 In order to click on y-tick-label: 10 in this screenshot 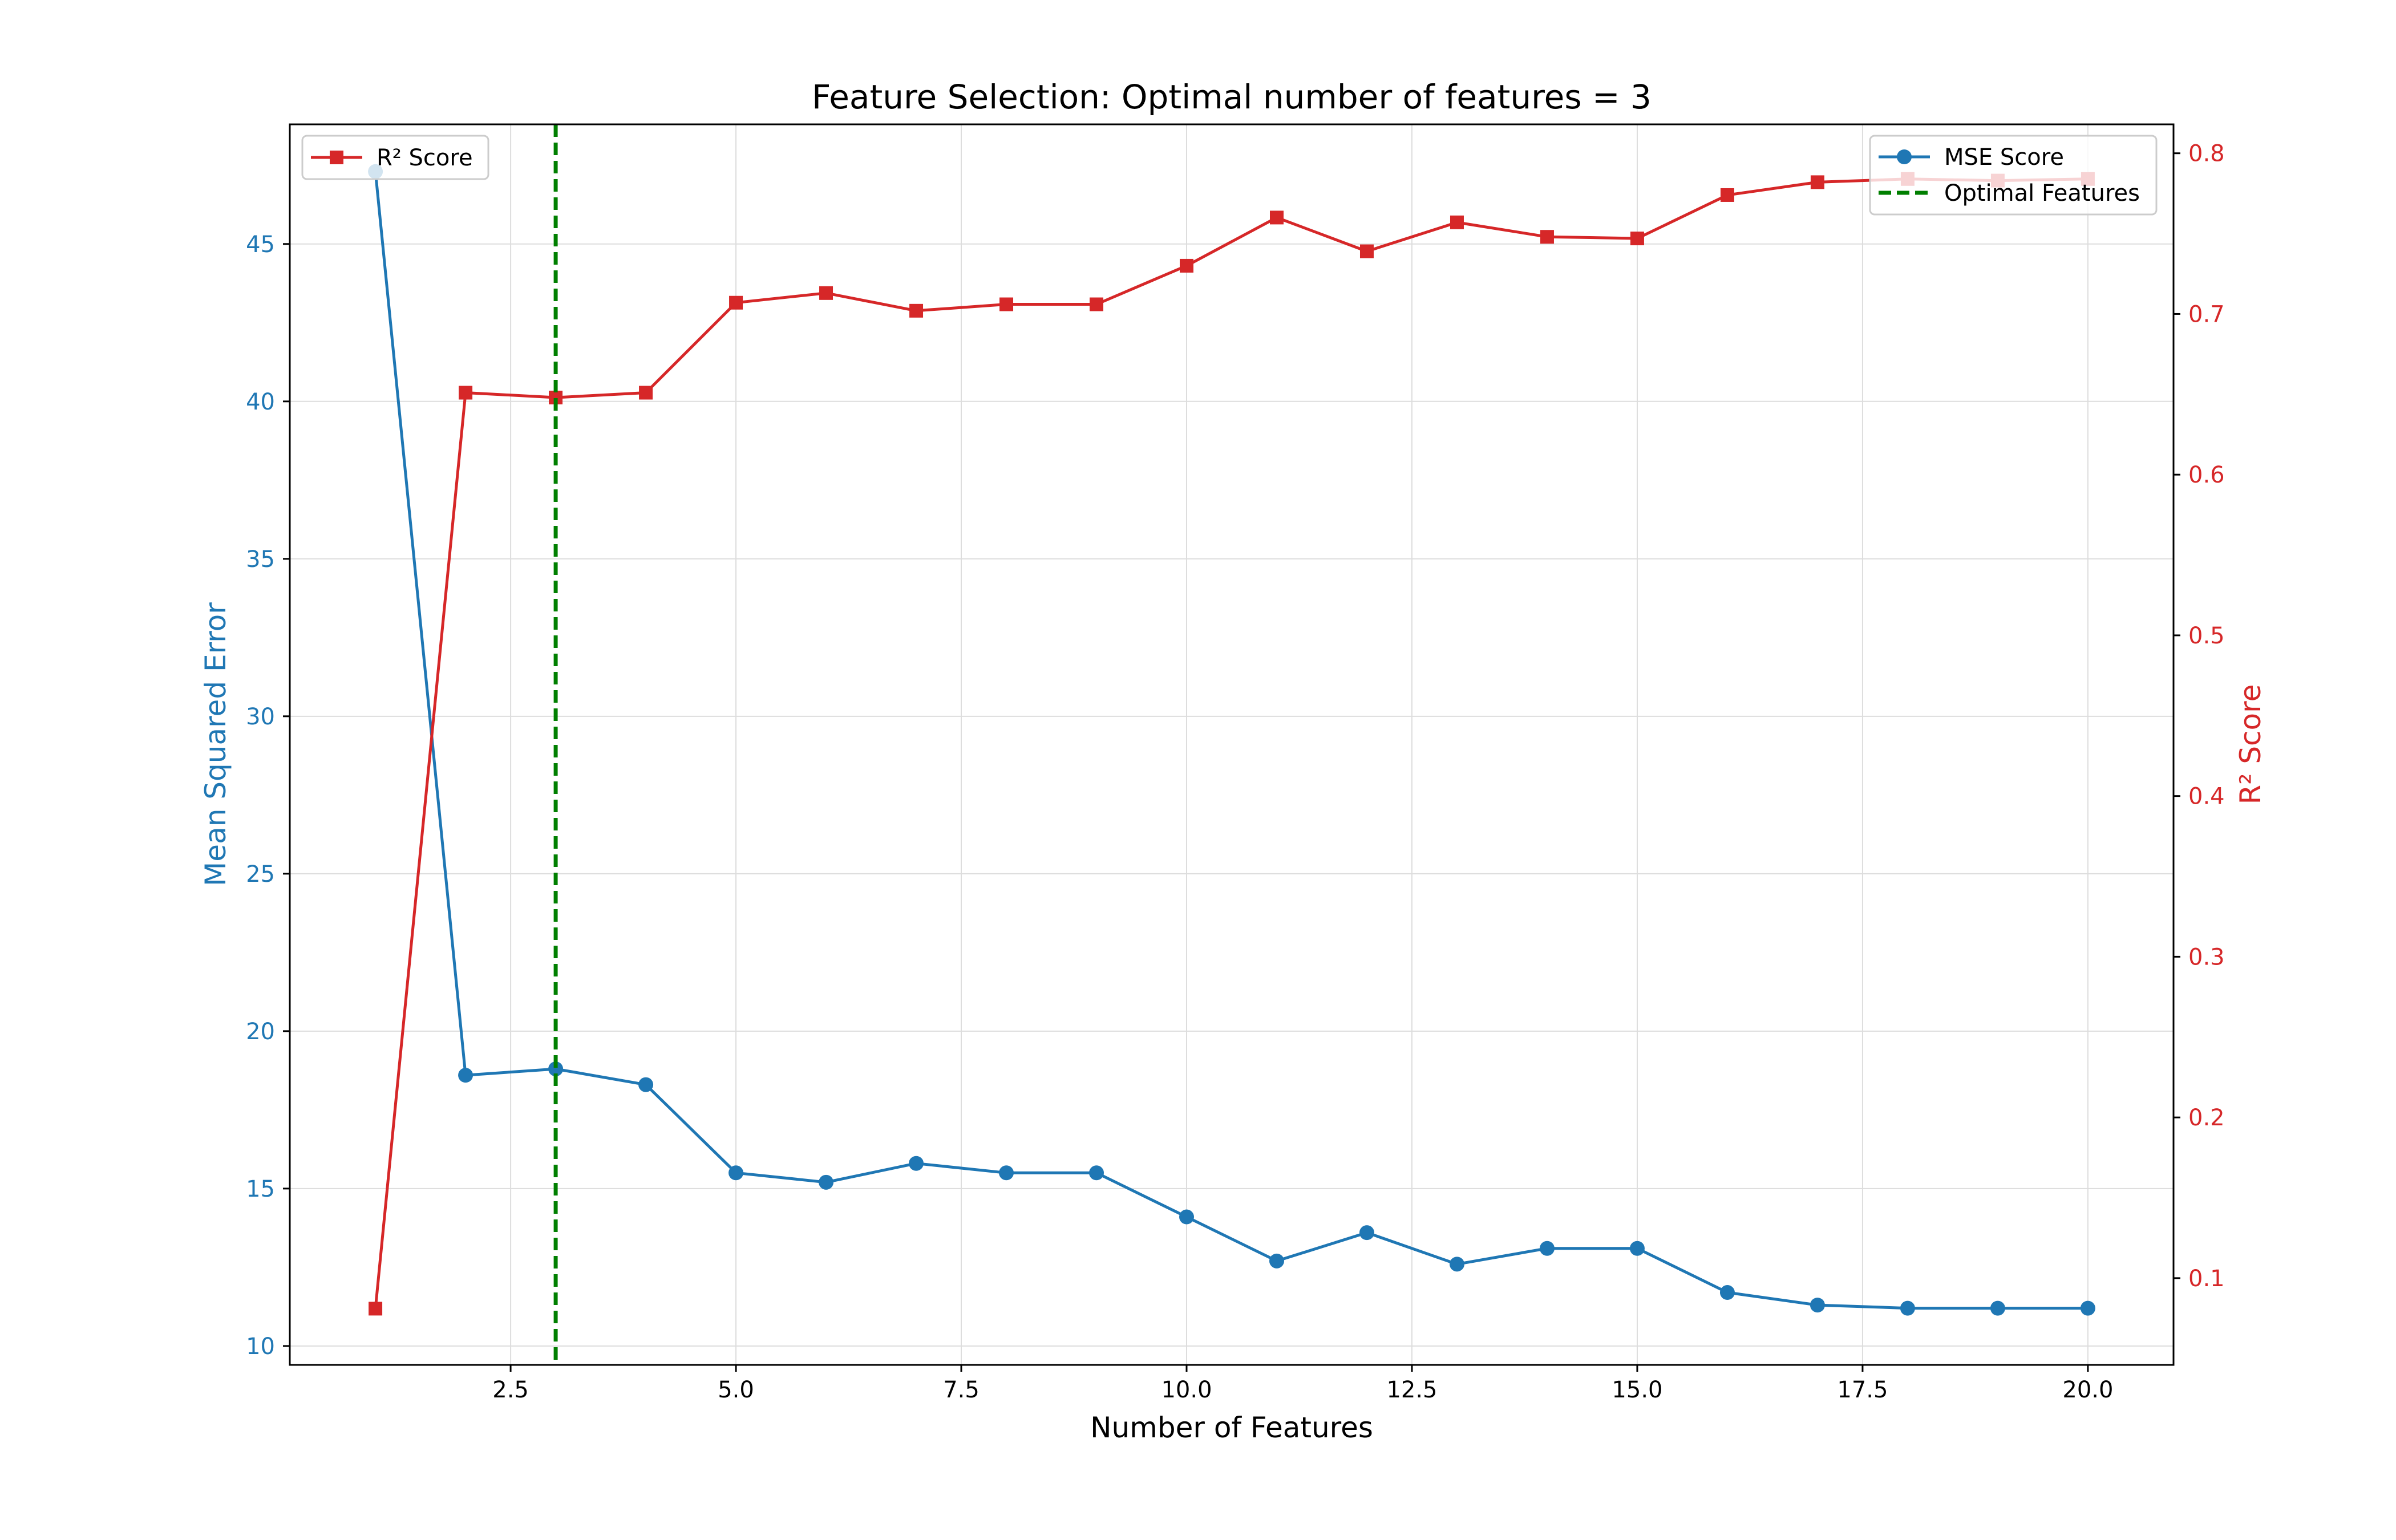, I will do `click(260, 1347)`.